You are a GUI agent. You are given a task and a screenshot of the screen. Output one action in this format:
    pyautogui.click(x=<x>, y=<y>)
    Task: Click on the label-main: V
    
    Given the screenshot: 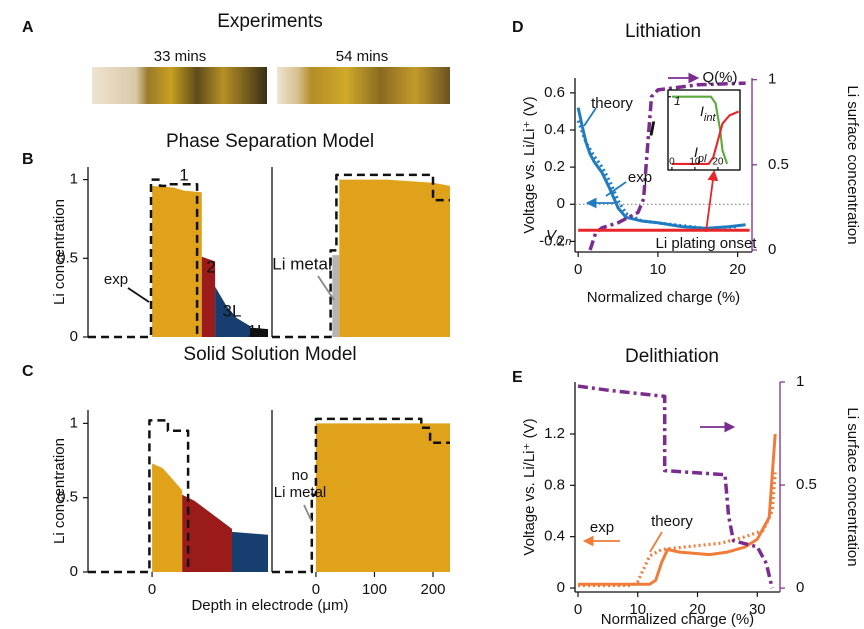 What is the action you would take?
    pyautogui.click(x=552, y=235)
    